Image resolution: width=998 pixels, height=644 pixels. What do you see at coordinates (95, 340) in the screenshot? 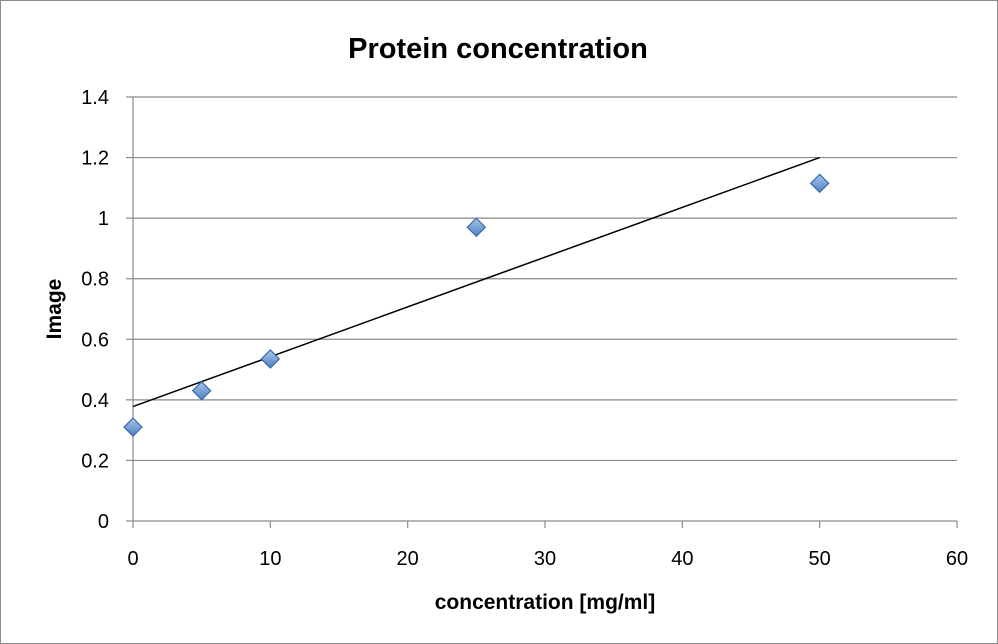
I see `y-tick-label: 0.6` at bounding box center [95, 340].